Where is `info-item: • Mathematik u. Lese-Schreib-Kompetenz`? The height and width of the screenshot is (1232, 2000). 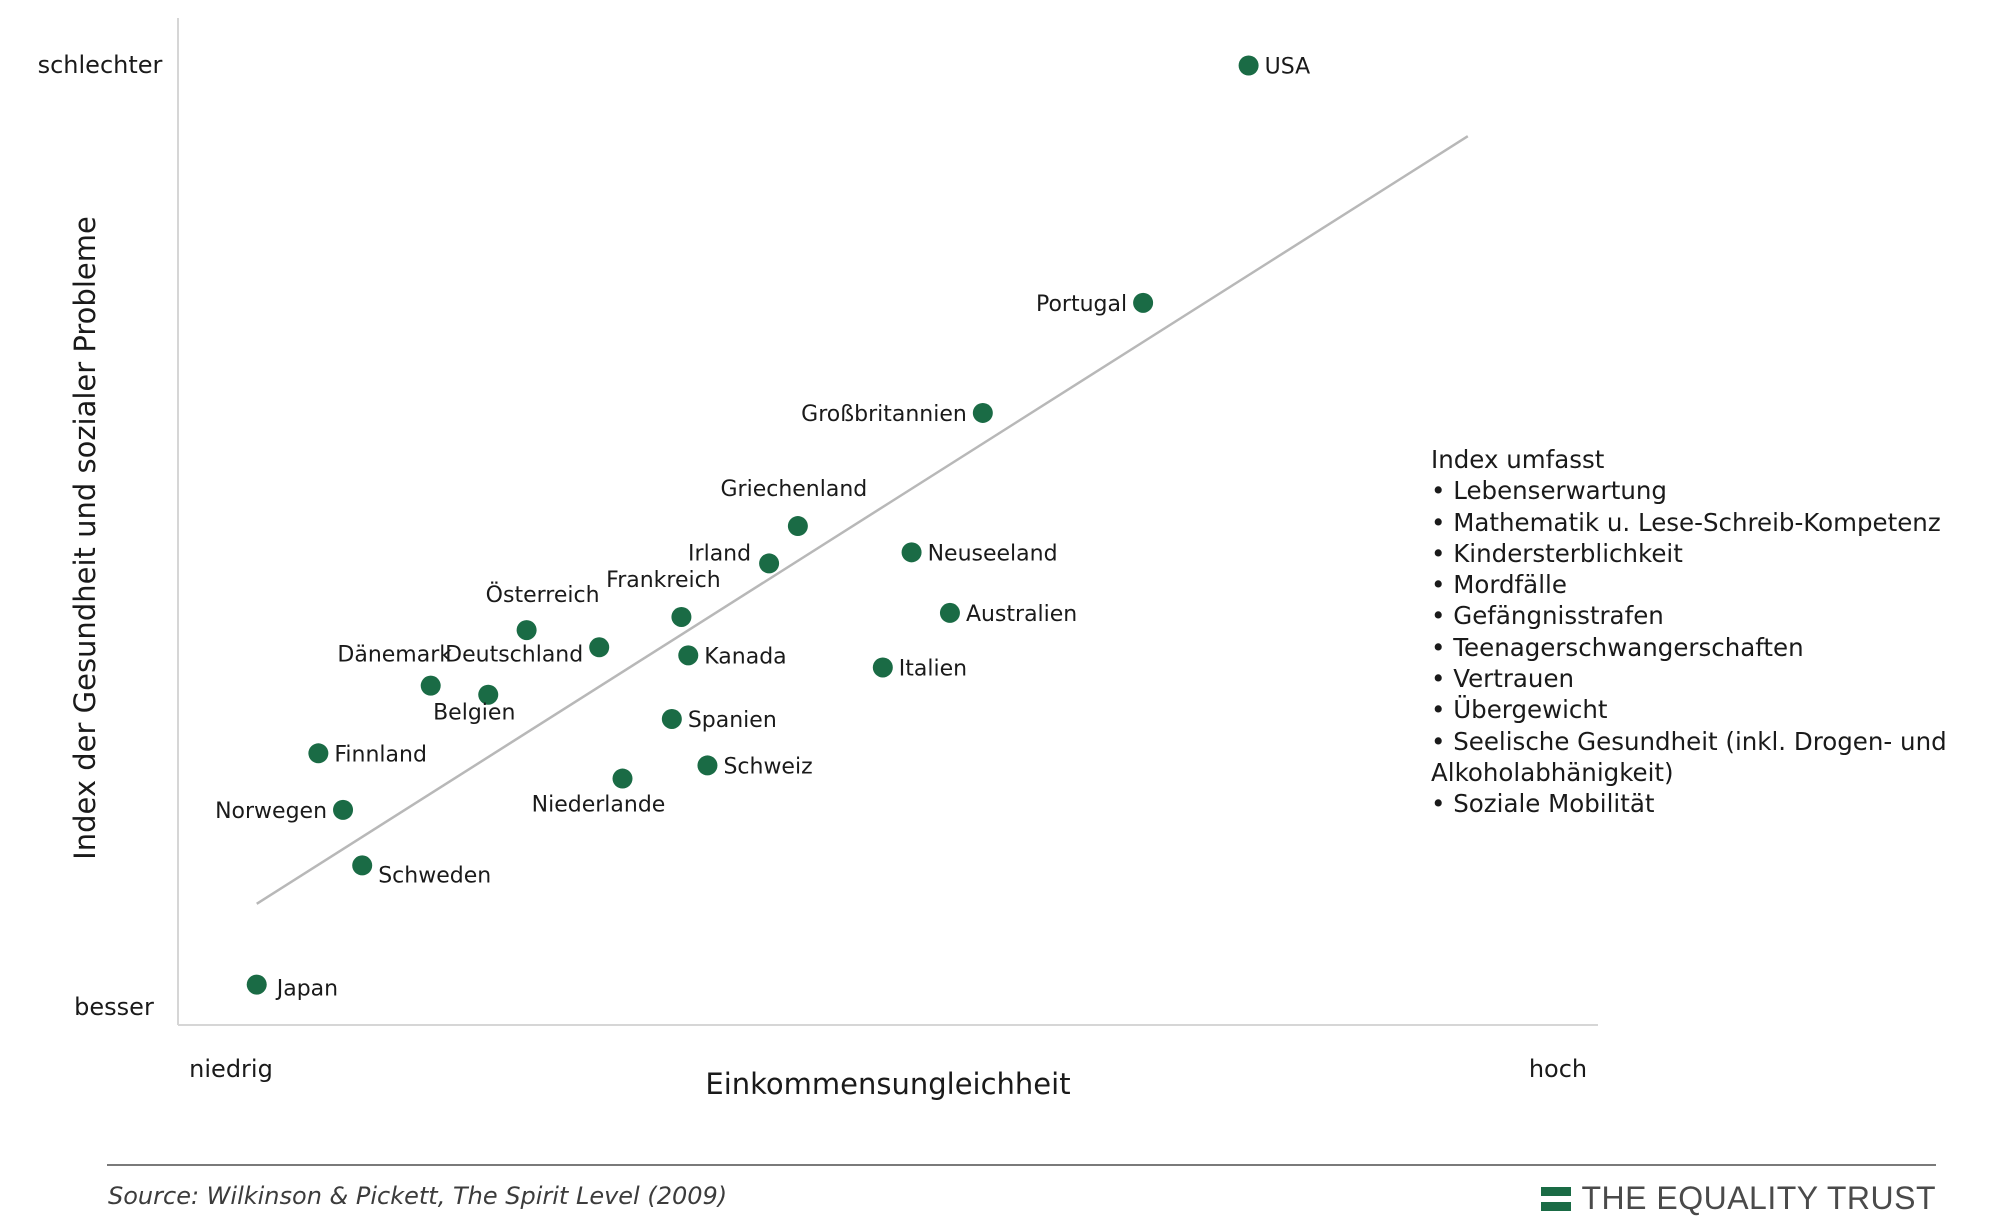
info-item: • Mathematik u. Lese-Schreib-Kompetenz is located at coordinates (1686, 522).